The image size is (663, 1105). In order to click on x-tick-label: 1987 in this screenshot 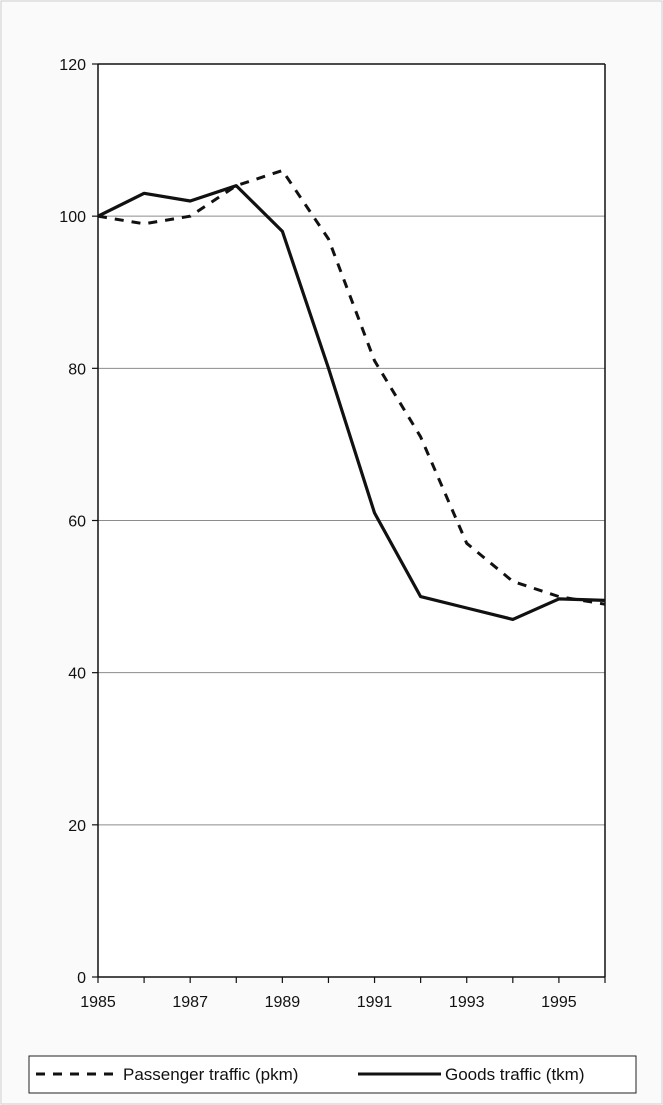, I will do `click(190, 1002)`.